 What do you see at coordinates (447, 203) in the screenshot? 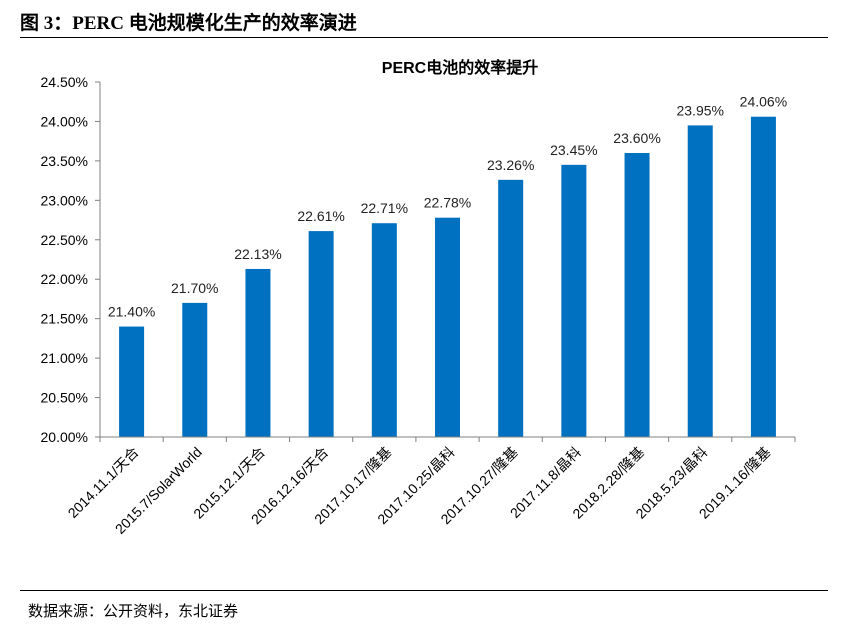
I see `data-label: 22.78%` at bounding box center [447, 203].